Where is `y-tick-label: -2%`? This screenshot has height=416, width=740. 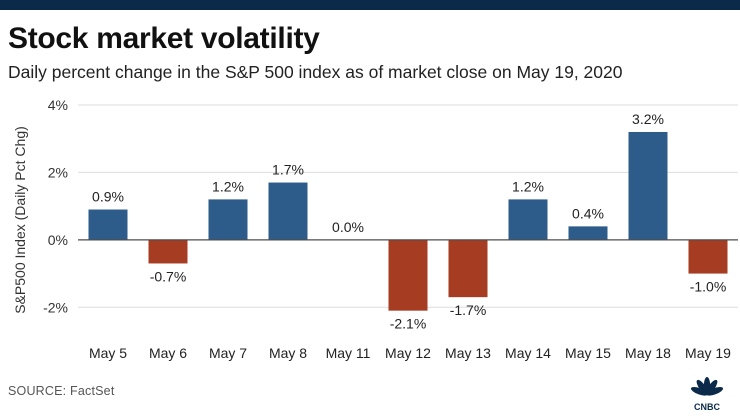 y-tick-label: -2% is located at coordinates (55, 307).